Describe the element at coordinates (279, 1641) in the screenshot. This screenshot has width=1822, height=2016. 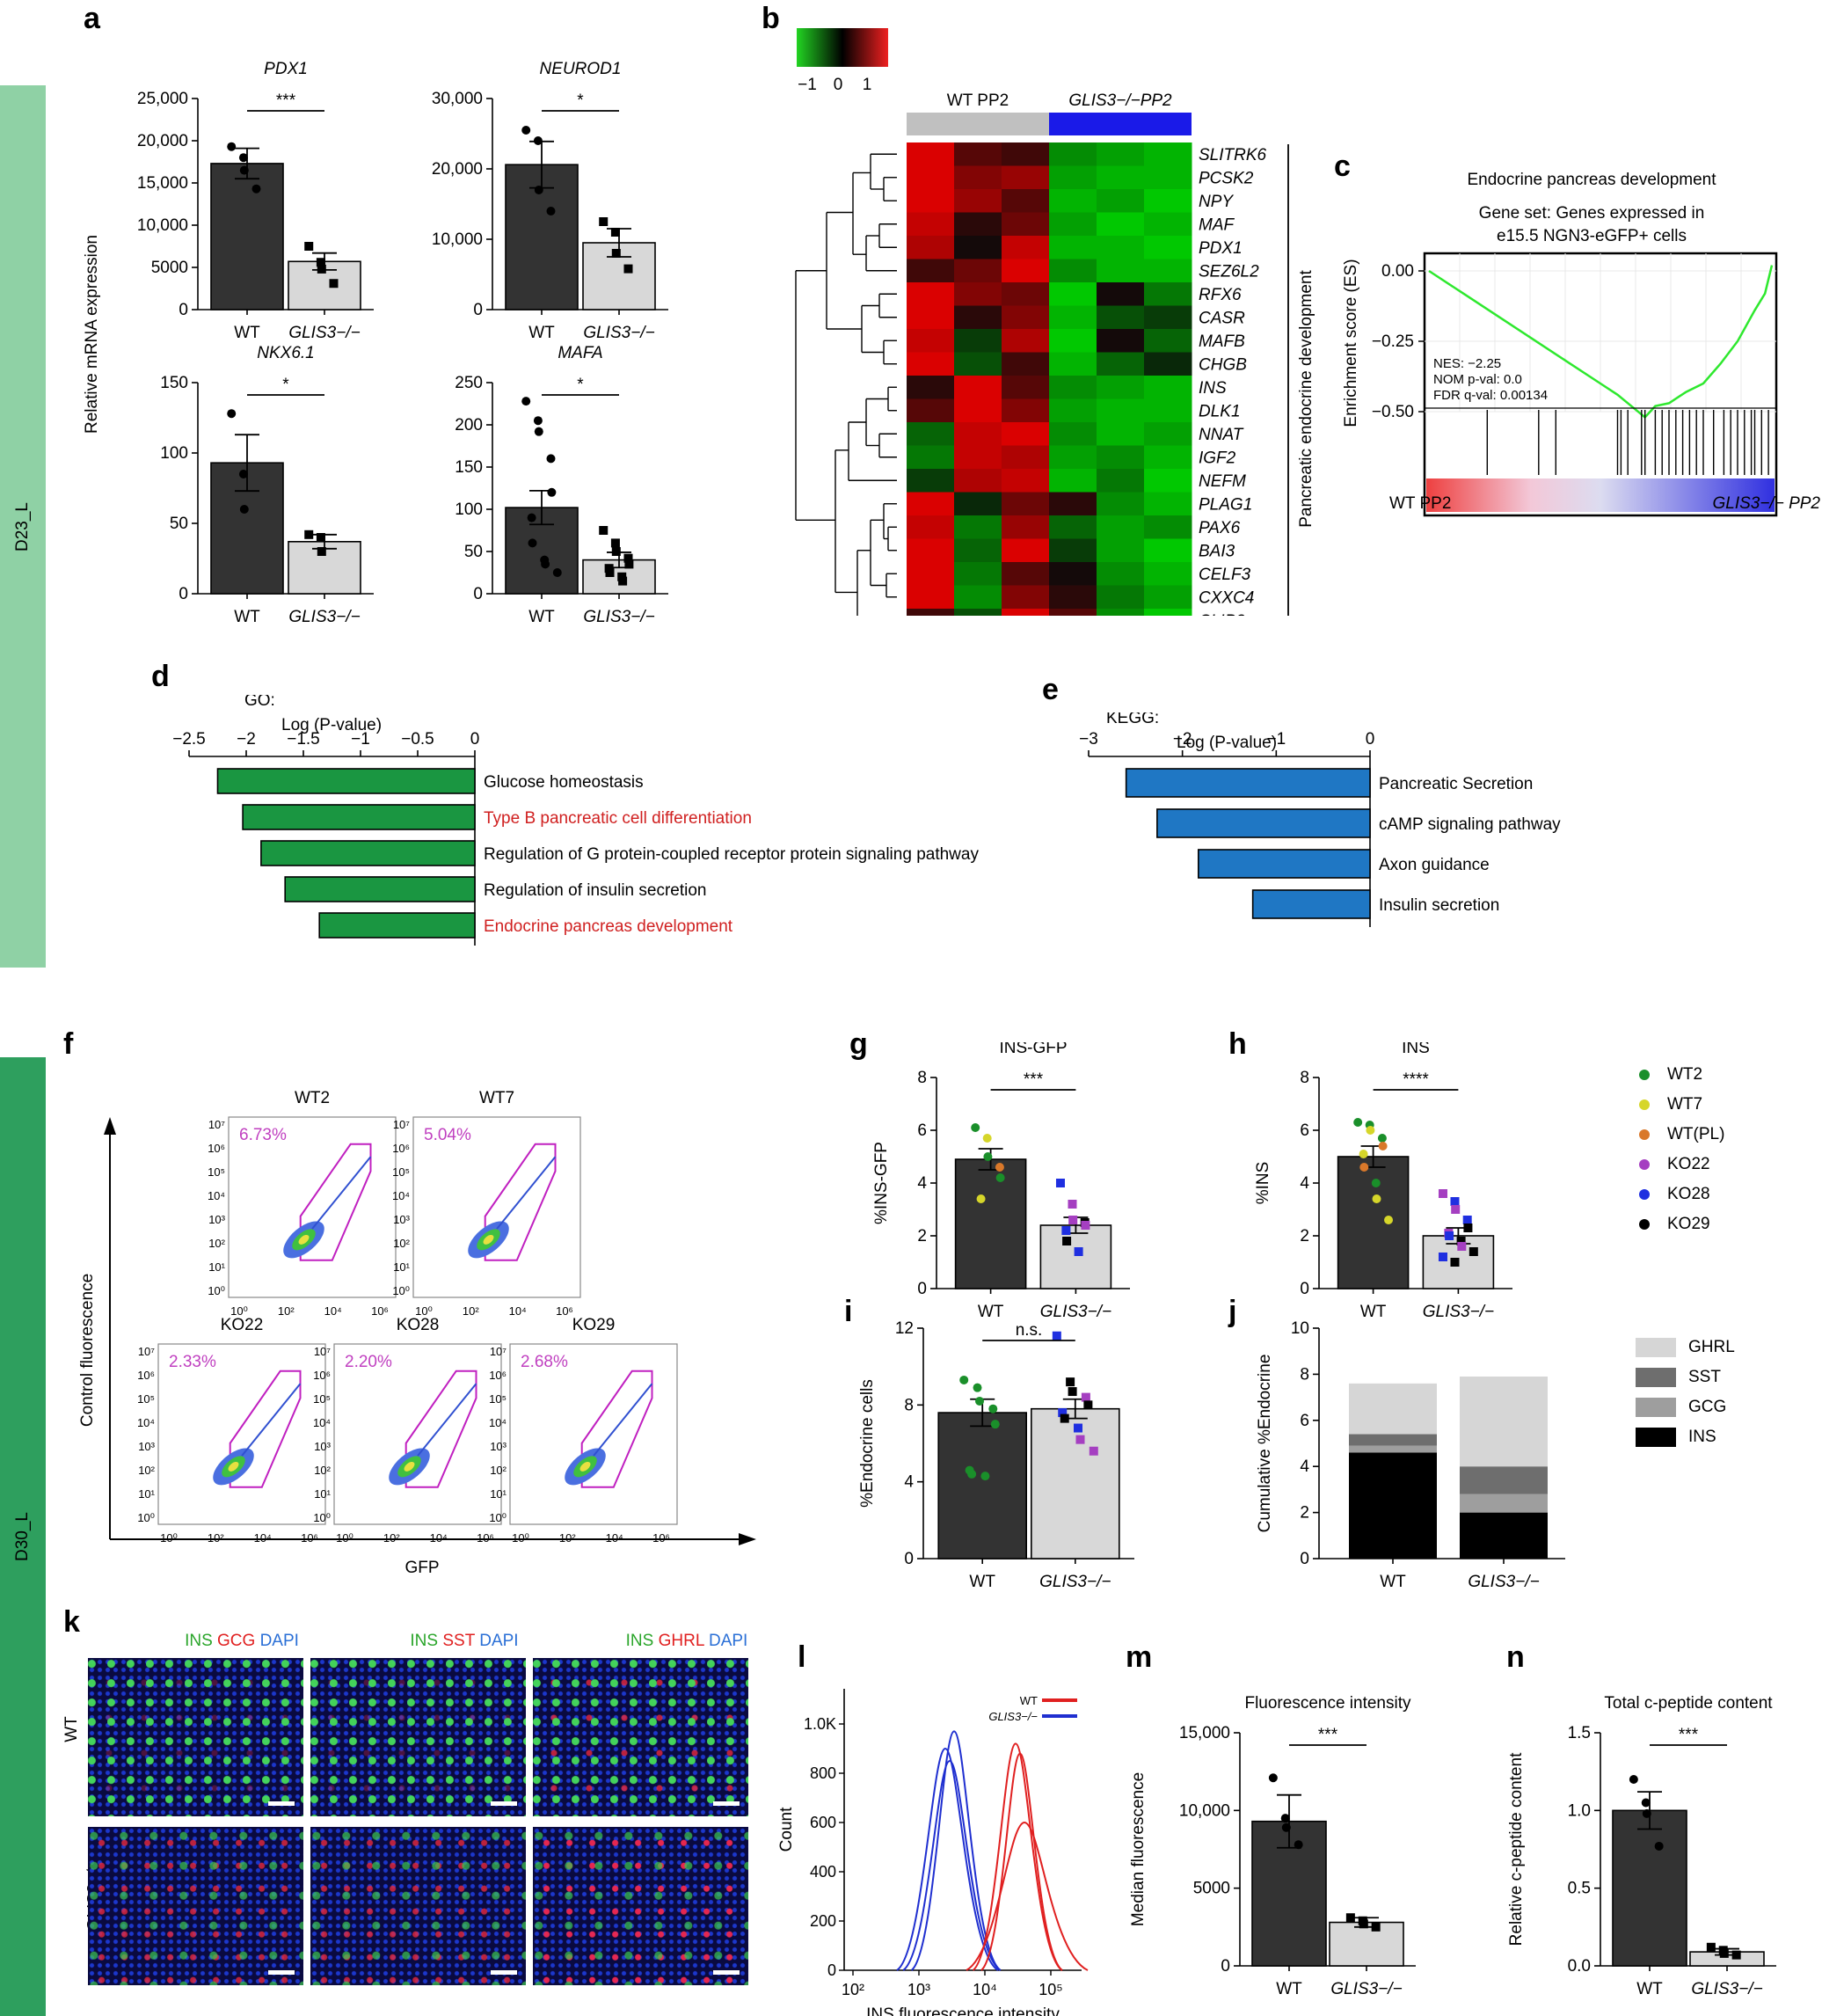
I see `stain-name: DAPI` at that location.